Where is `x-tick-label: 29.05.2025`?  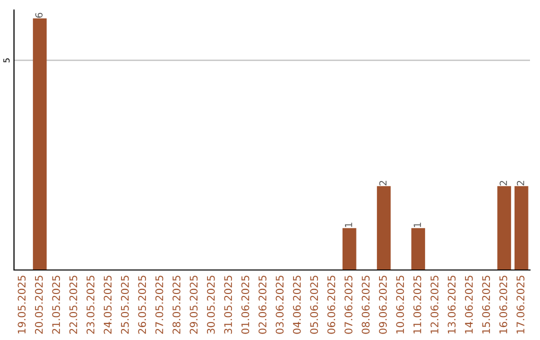
x-tick-label: 29.05.2025 is located at coordinates (194, 305).